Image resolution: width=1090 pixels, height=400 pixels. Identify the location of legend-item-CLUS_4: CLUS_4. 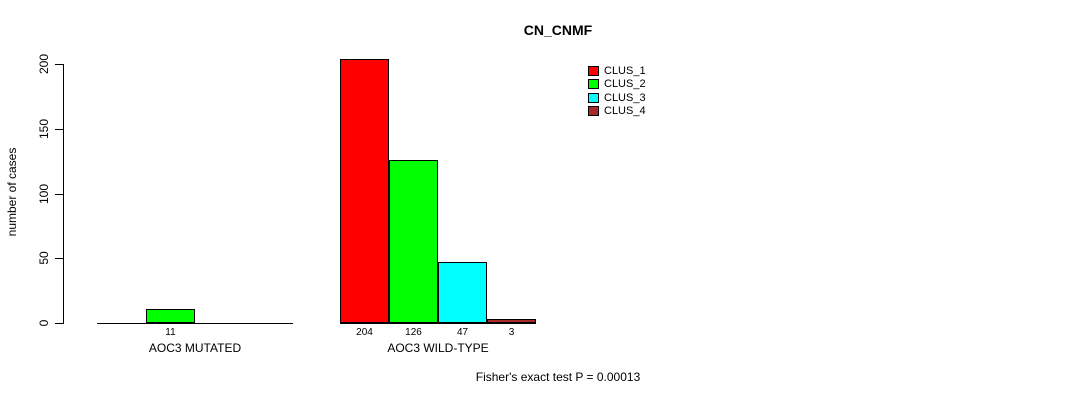
(617, 112).